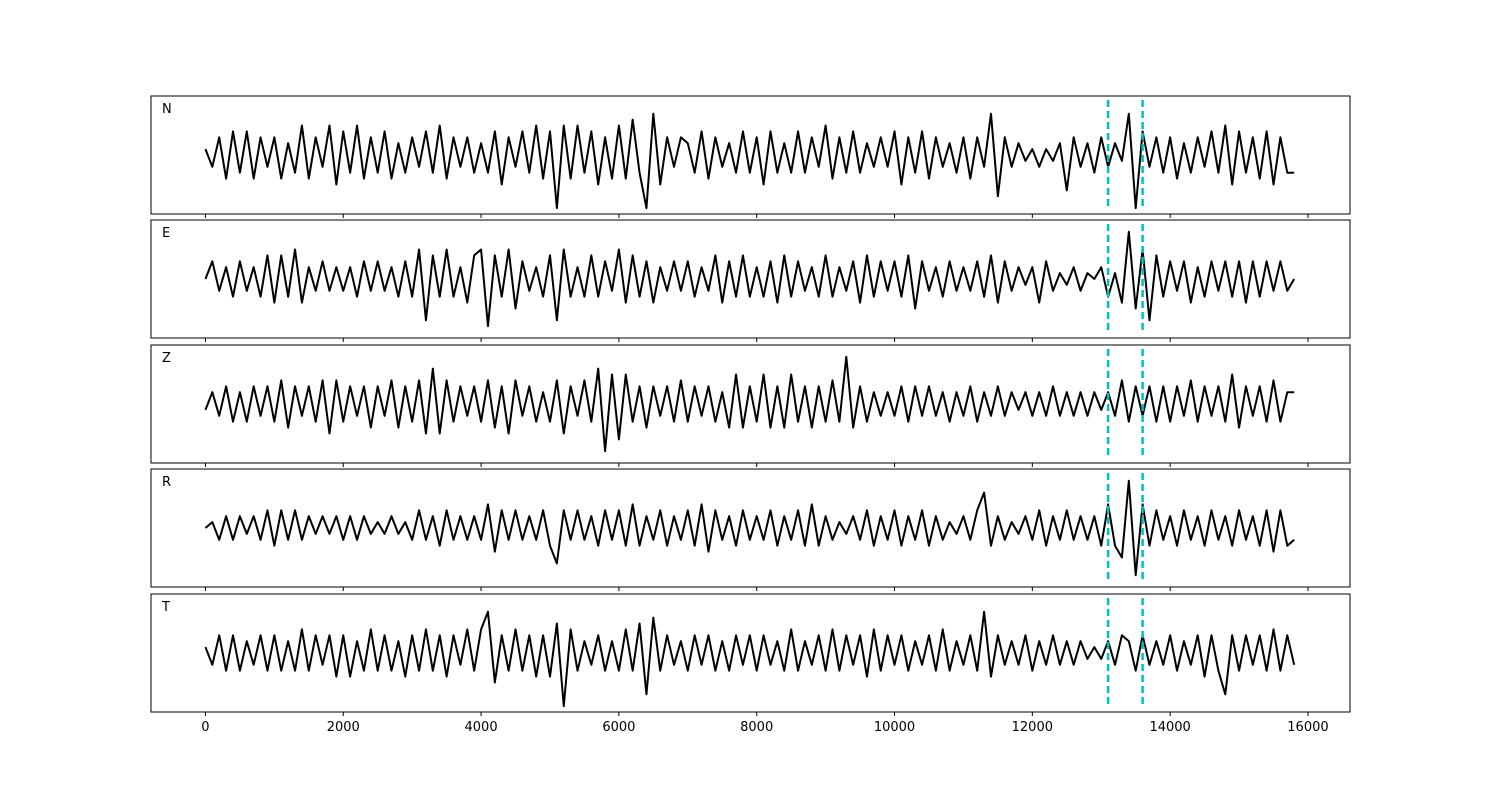 The height and width of the screenshot is (800, 1500). I want to click on x-tick-label: 0, so click(205, 727).